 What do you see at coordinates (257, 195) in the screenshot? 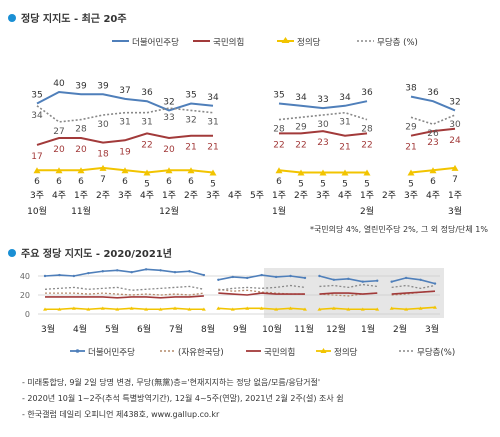
I see `x-tick-label: 5주` at bounding box center [257, 195].